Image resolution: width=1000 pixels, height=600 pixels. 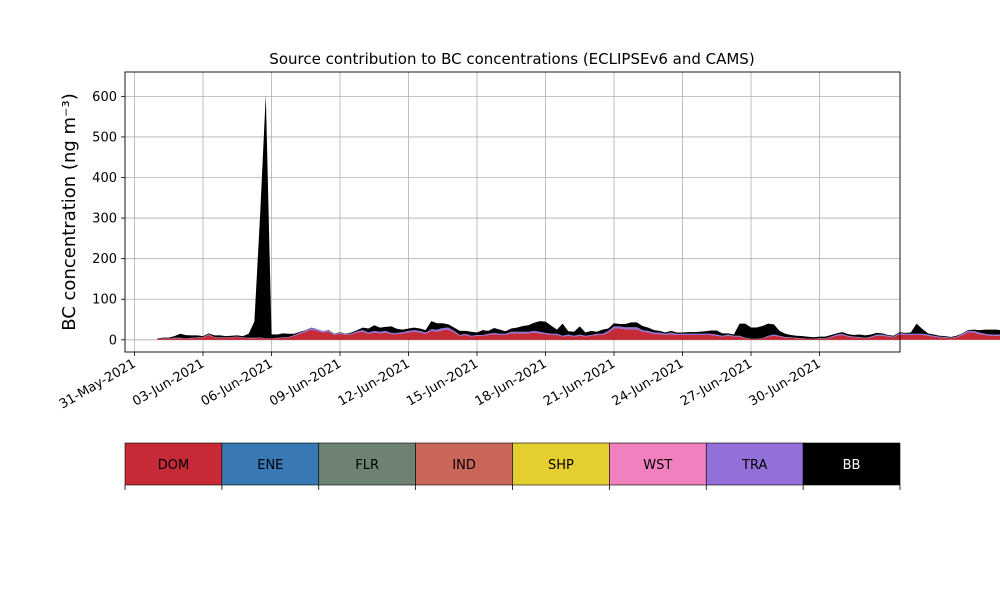 I want to click on legend-label: WST, so click(x=657, y=465).